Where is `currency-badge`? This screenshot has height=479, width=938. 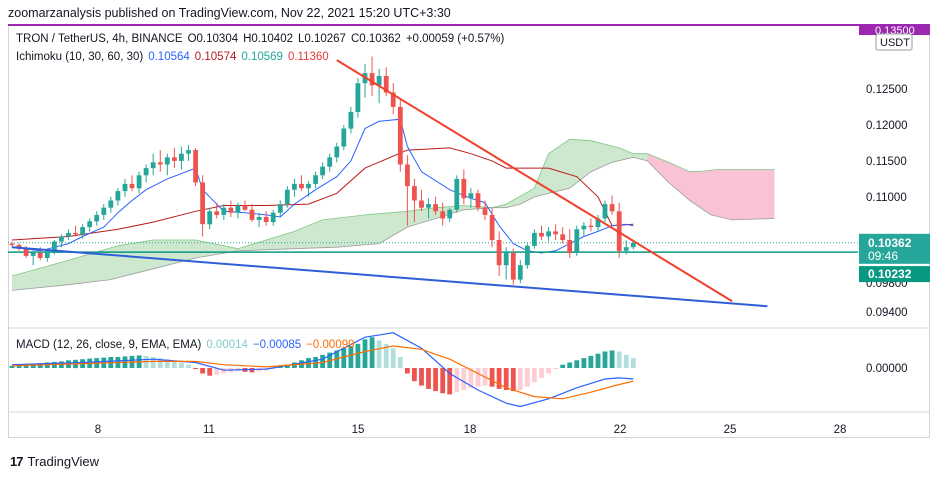 currency-badge is located at coordinates (894, 42).